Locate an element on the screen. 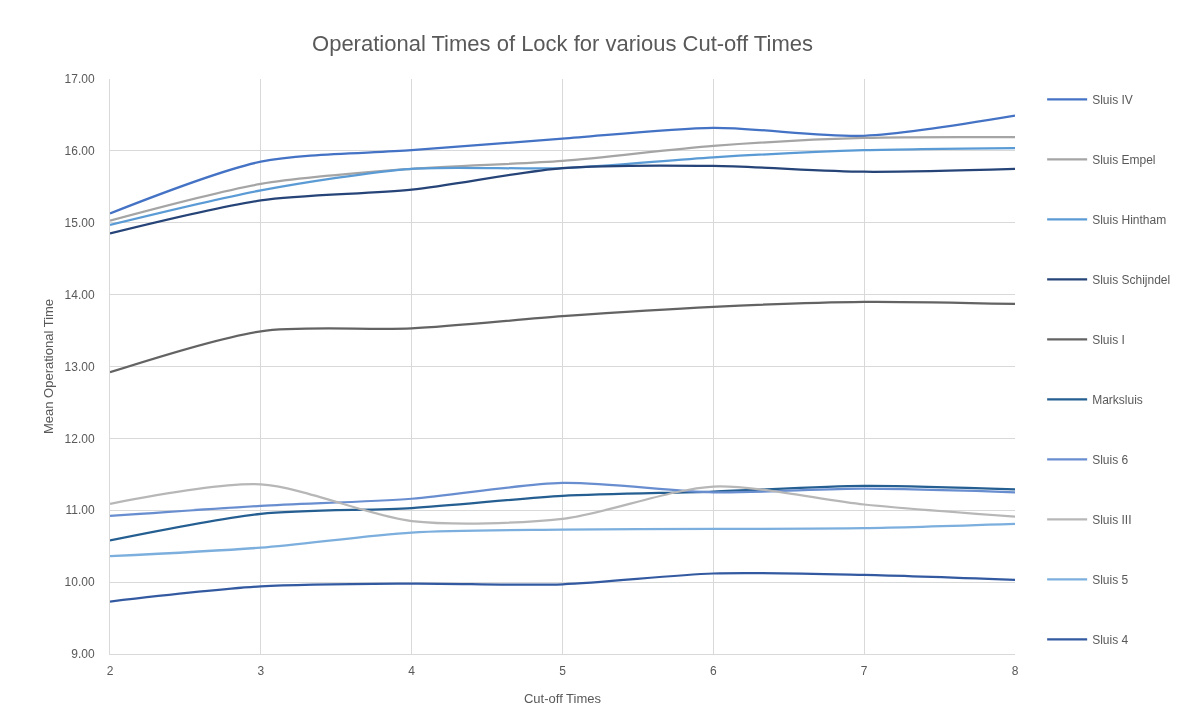  legend-label: Sluis 4 is located at coordinates (1110, 639).